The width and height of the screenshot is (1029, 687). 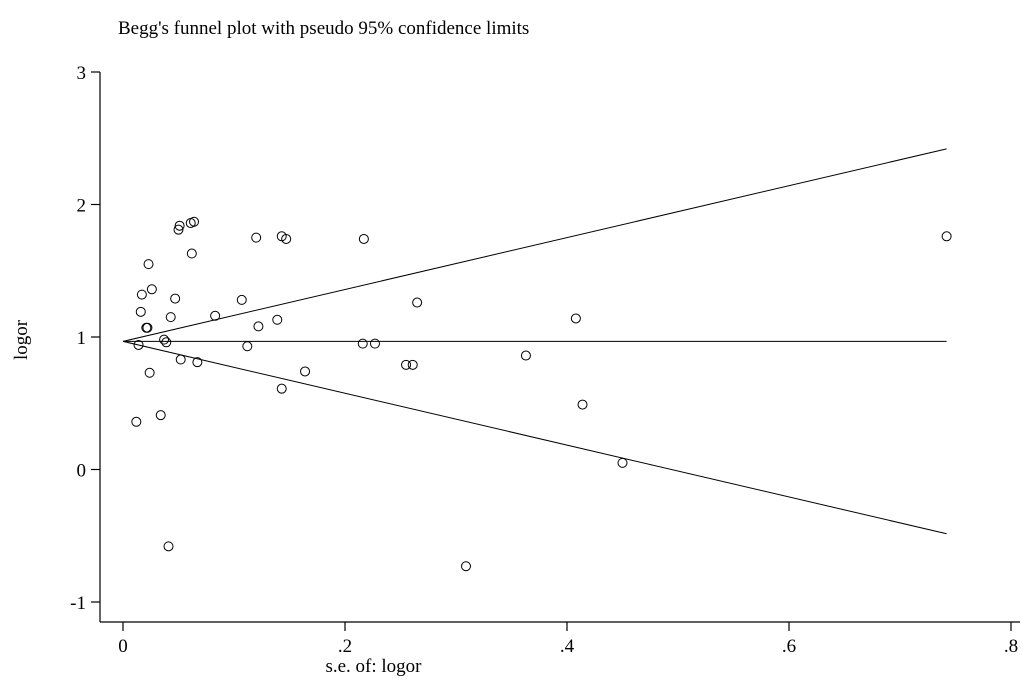 I want to click on x-tick-label: .6, so click(x=789, y=646).